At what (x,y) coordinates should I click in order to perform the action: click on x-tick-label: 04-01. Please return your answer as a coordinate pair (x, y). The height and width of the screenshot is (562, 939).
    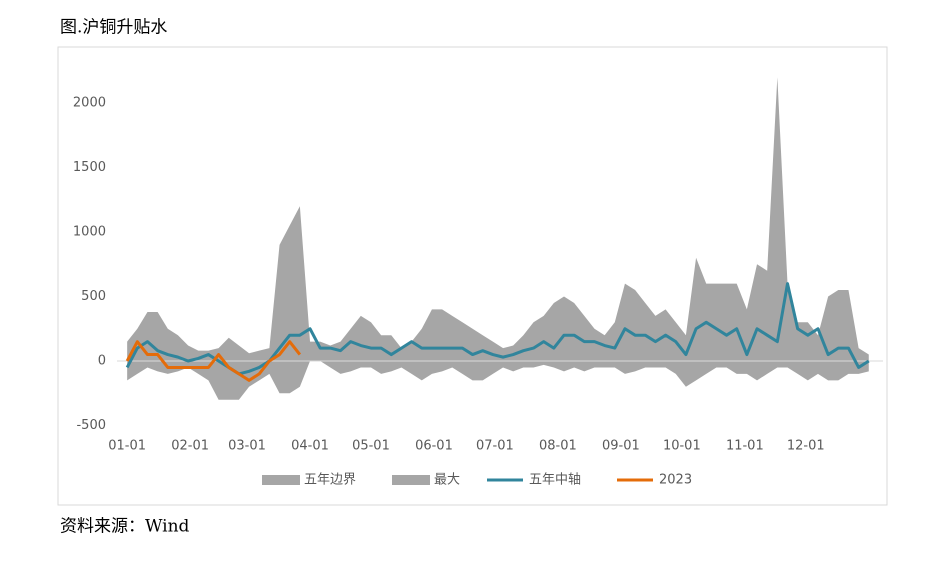
    Looking at the image, I should click on (310, 446).